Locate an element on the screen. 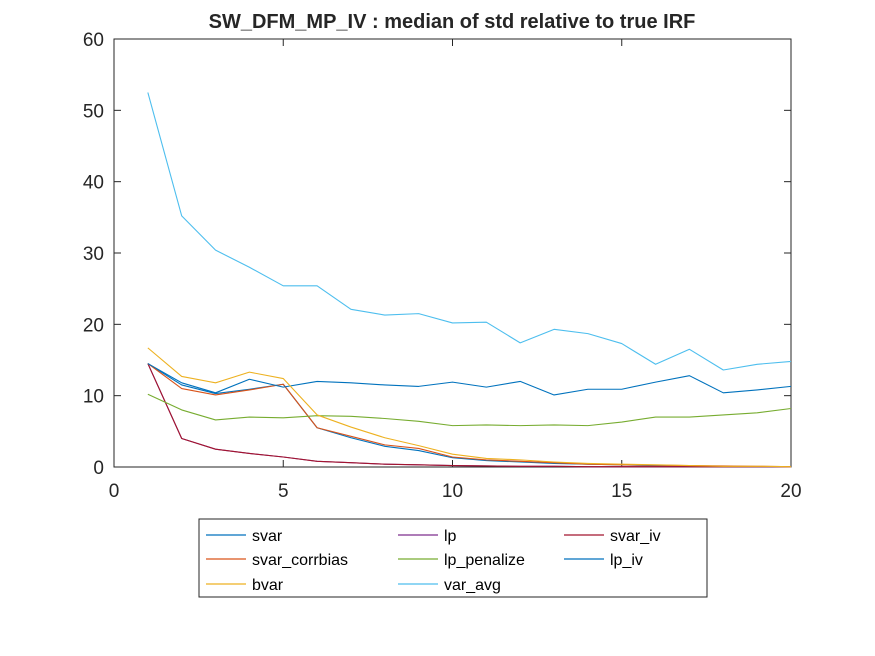 This screenshot has height=656, width=875. series-line-lp-iv is located at coordinates (469, 379).